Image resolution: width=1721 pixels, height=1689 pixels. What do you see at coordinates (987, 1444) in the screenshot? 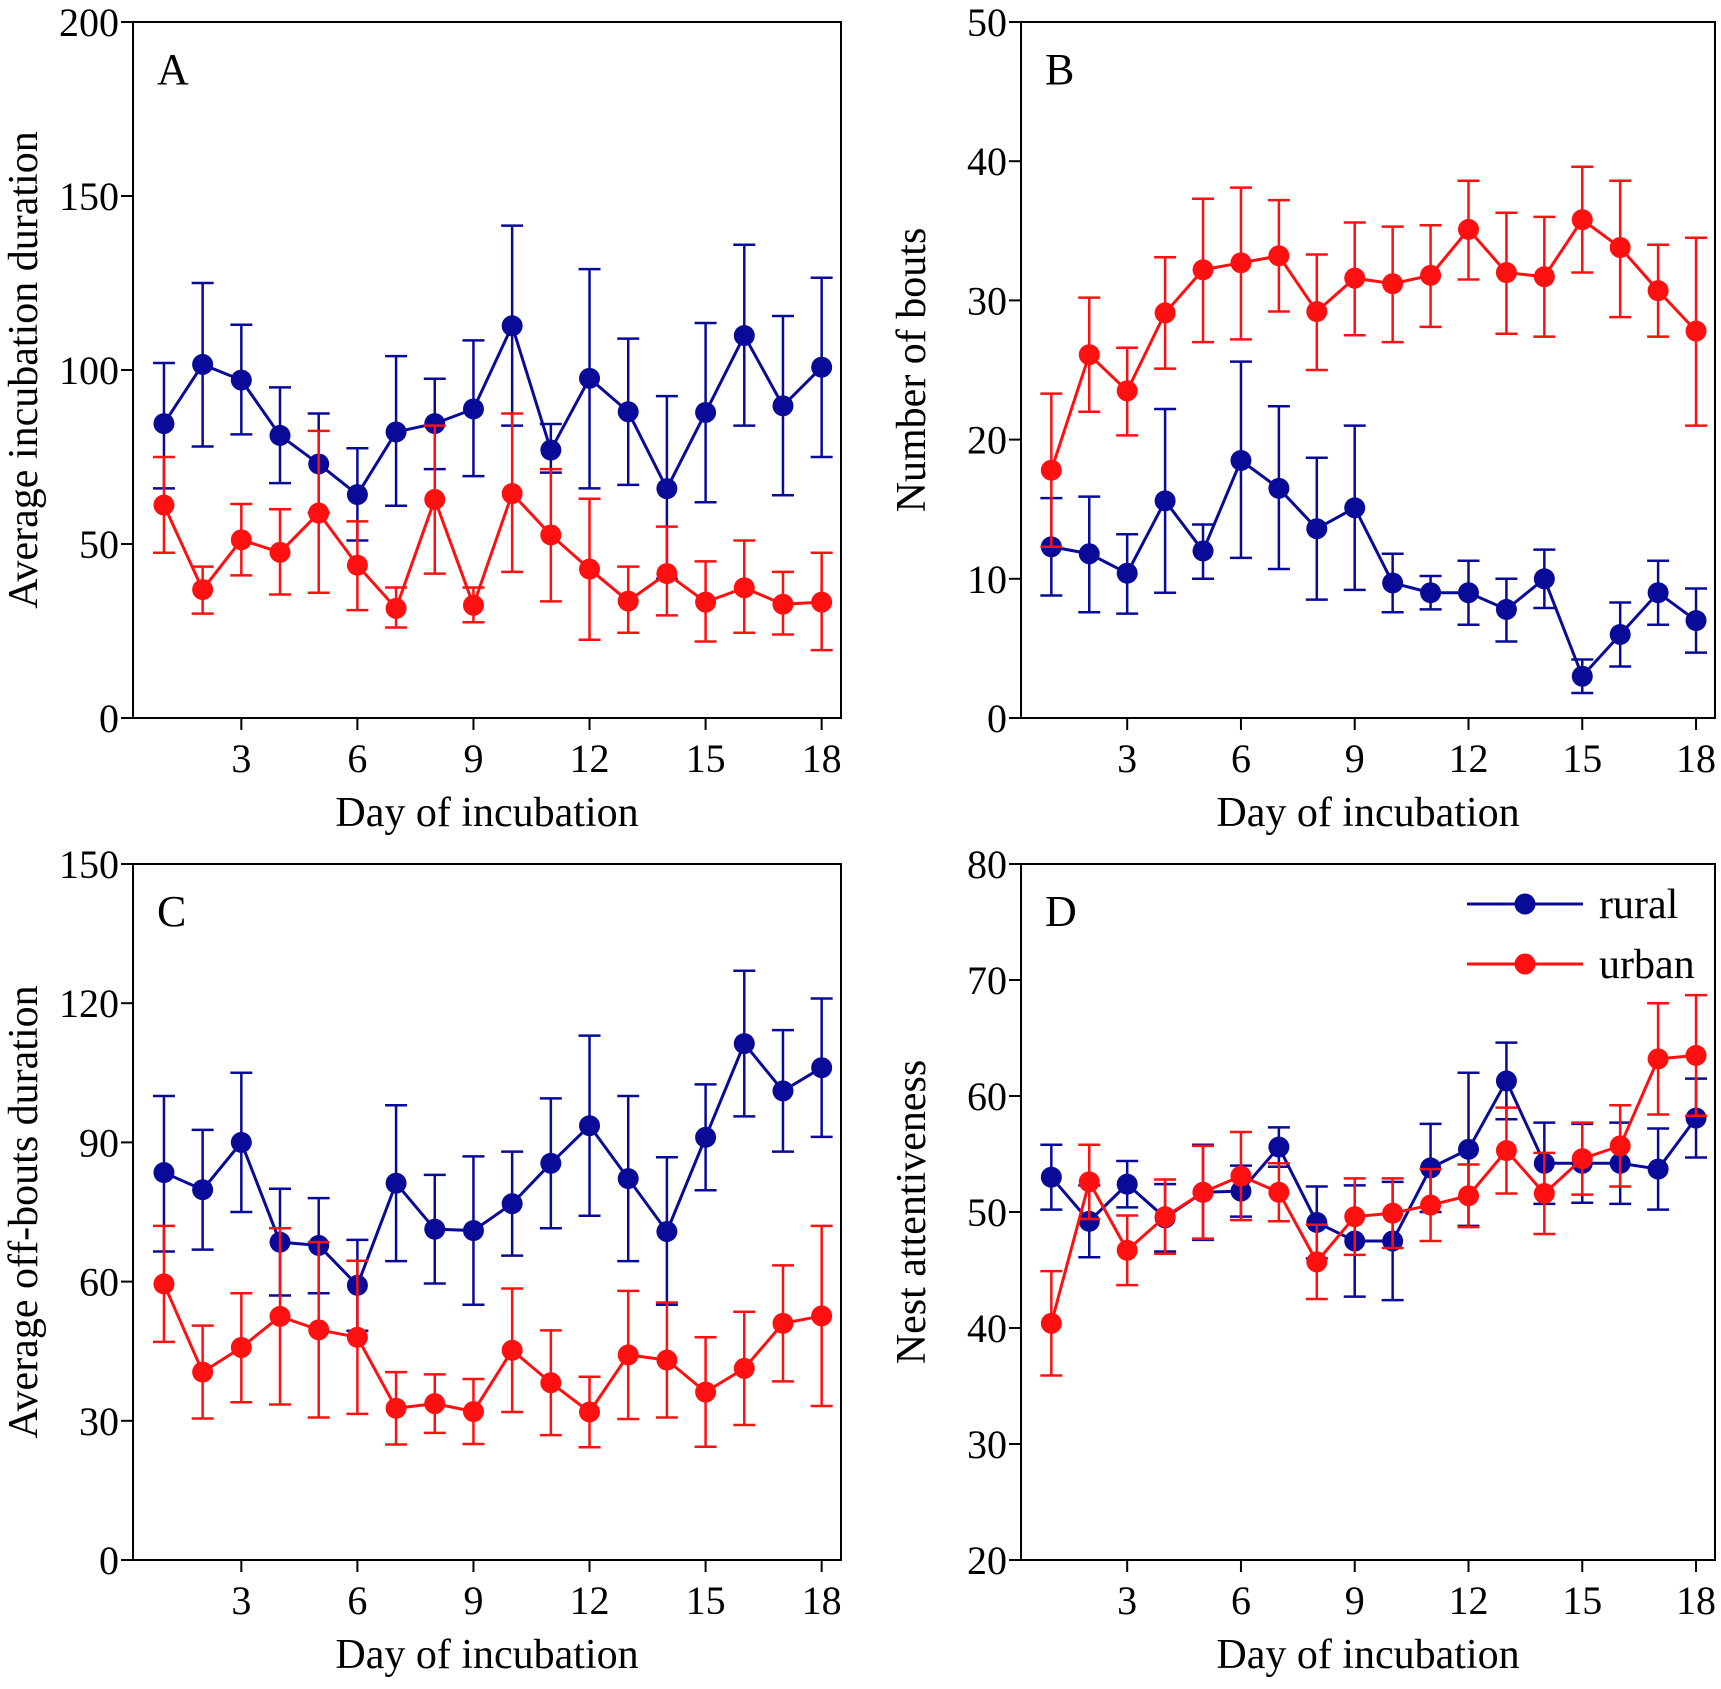
I see `y-tick-label: 30` at bounding box center [987, 1444].